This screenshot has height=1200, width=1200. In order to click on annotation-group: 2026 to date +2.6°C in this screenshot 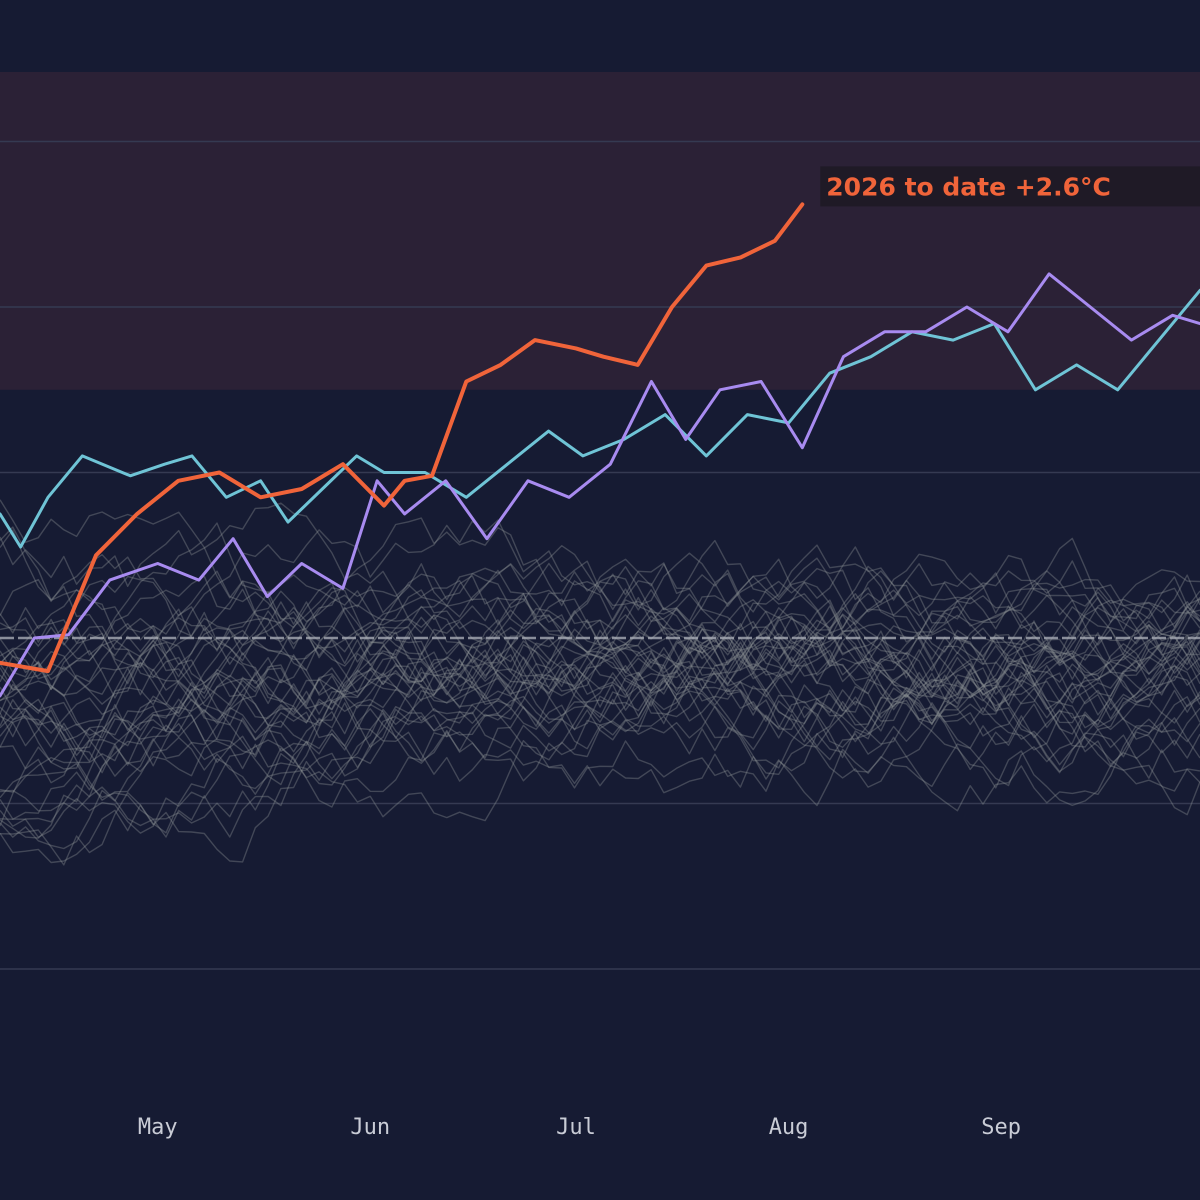, I will do `click(1010, 186)`.